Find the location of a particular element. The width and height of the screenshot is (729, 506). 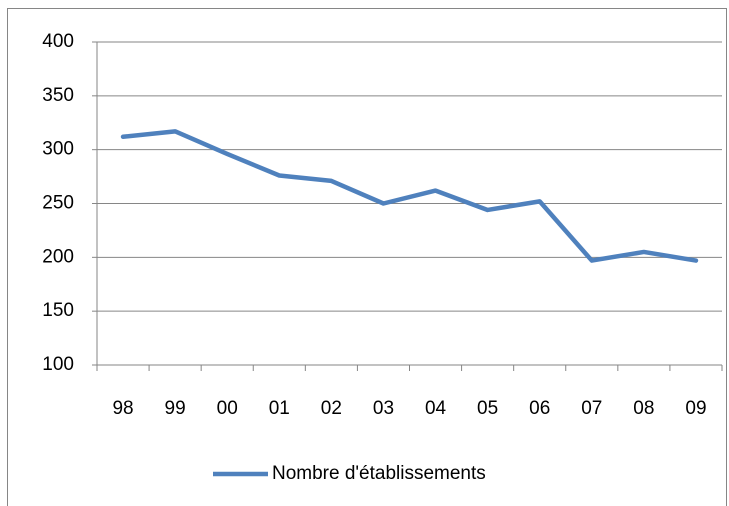

x-tick-label: 07 is located at coordinates (591, 408).